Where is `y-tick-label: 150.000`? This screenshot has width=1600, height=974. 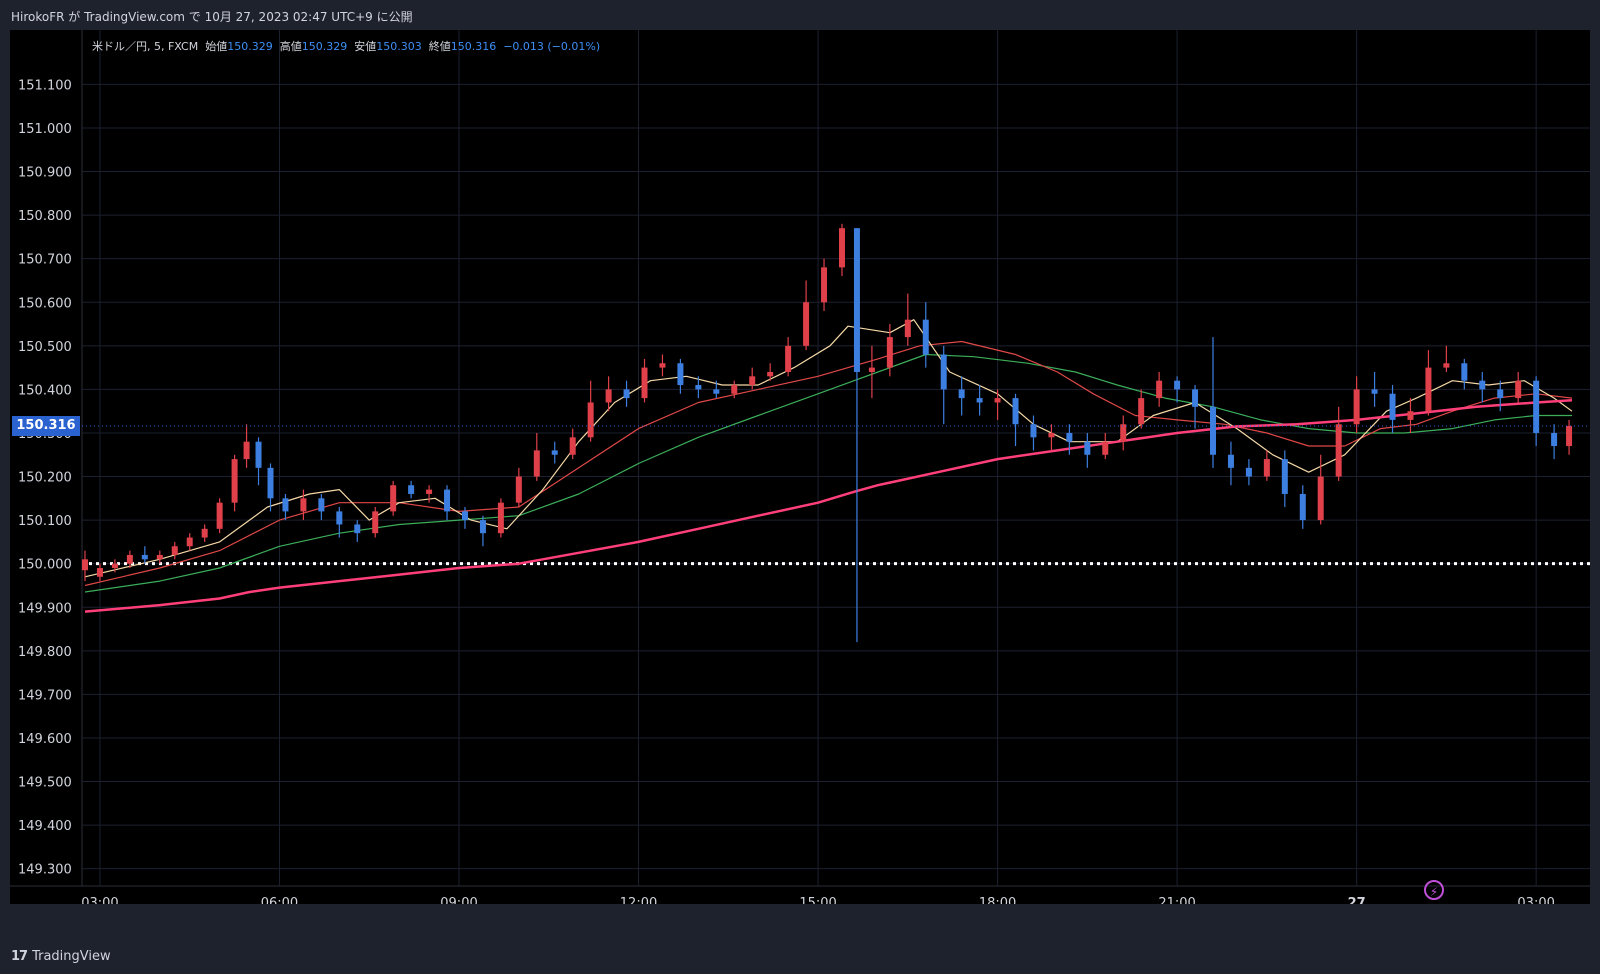 y-tick-label: 150.000 is located at coordinates (45, 565).